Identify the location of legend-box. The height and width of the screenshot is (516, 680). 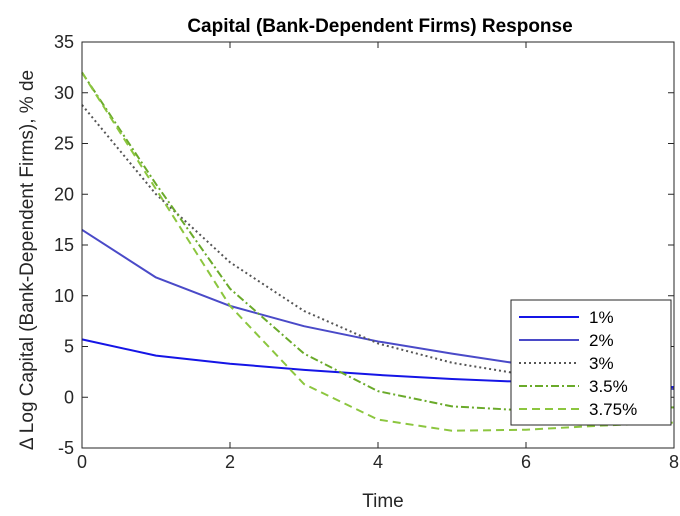
(591, 362).